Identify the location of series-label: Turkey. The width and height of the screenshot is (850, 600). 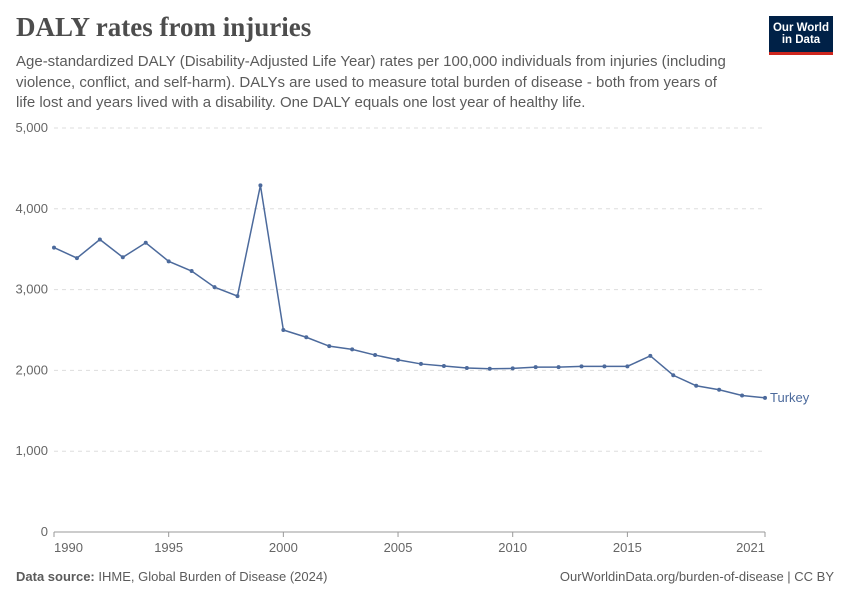
(790, 397).